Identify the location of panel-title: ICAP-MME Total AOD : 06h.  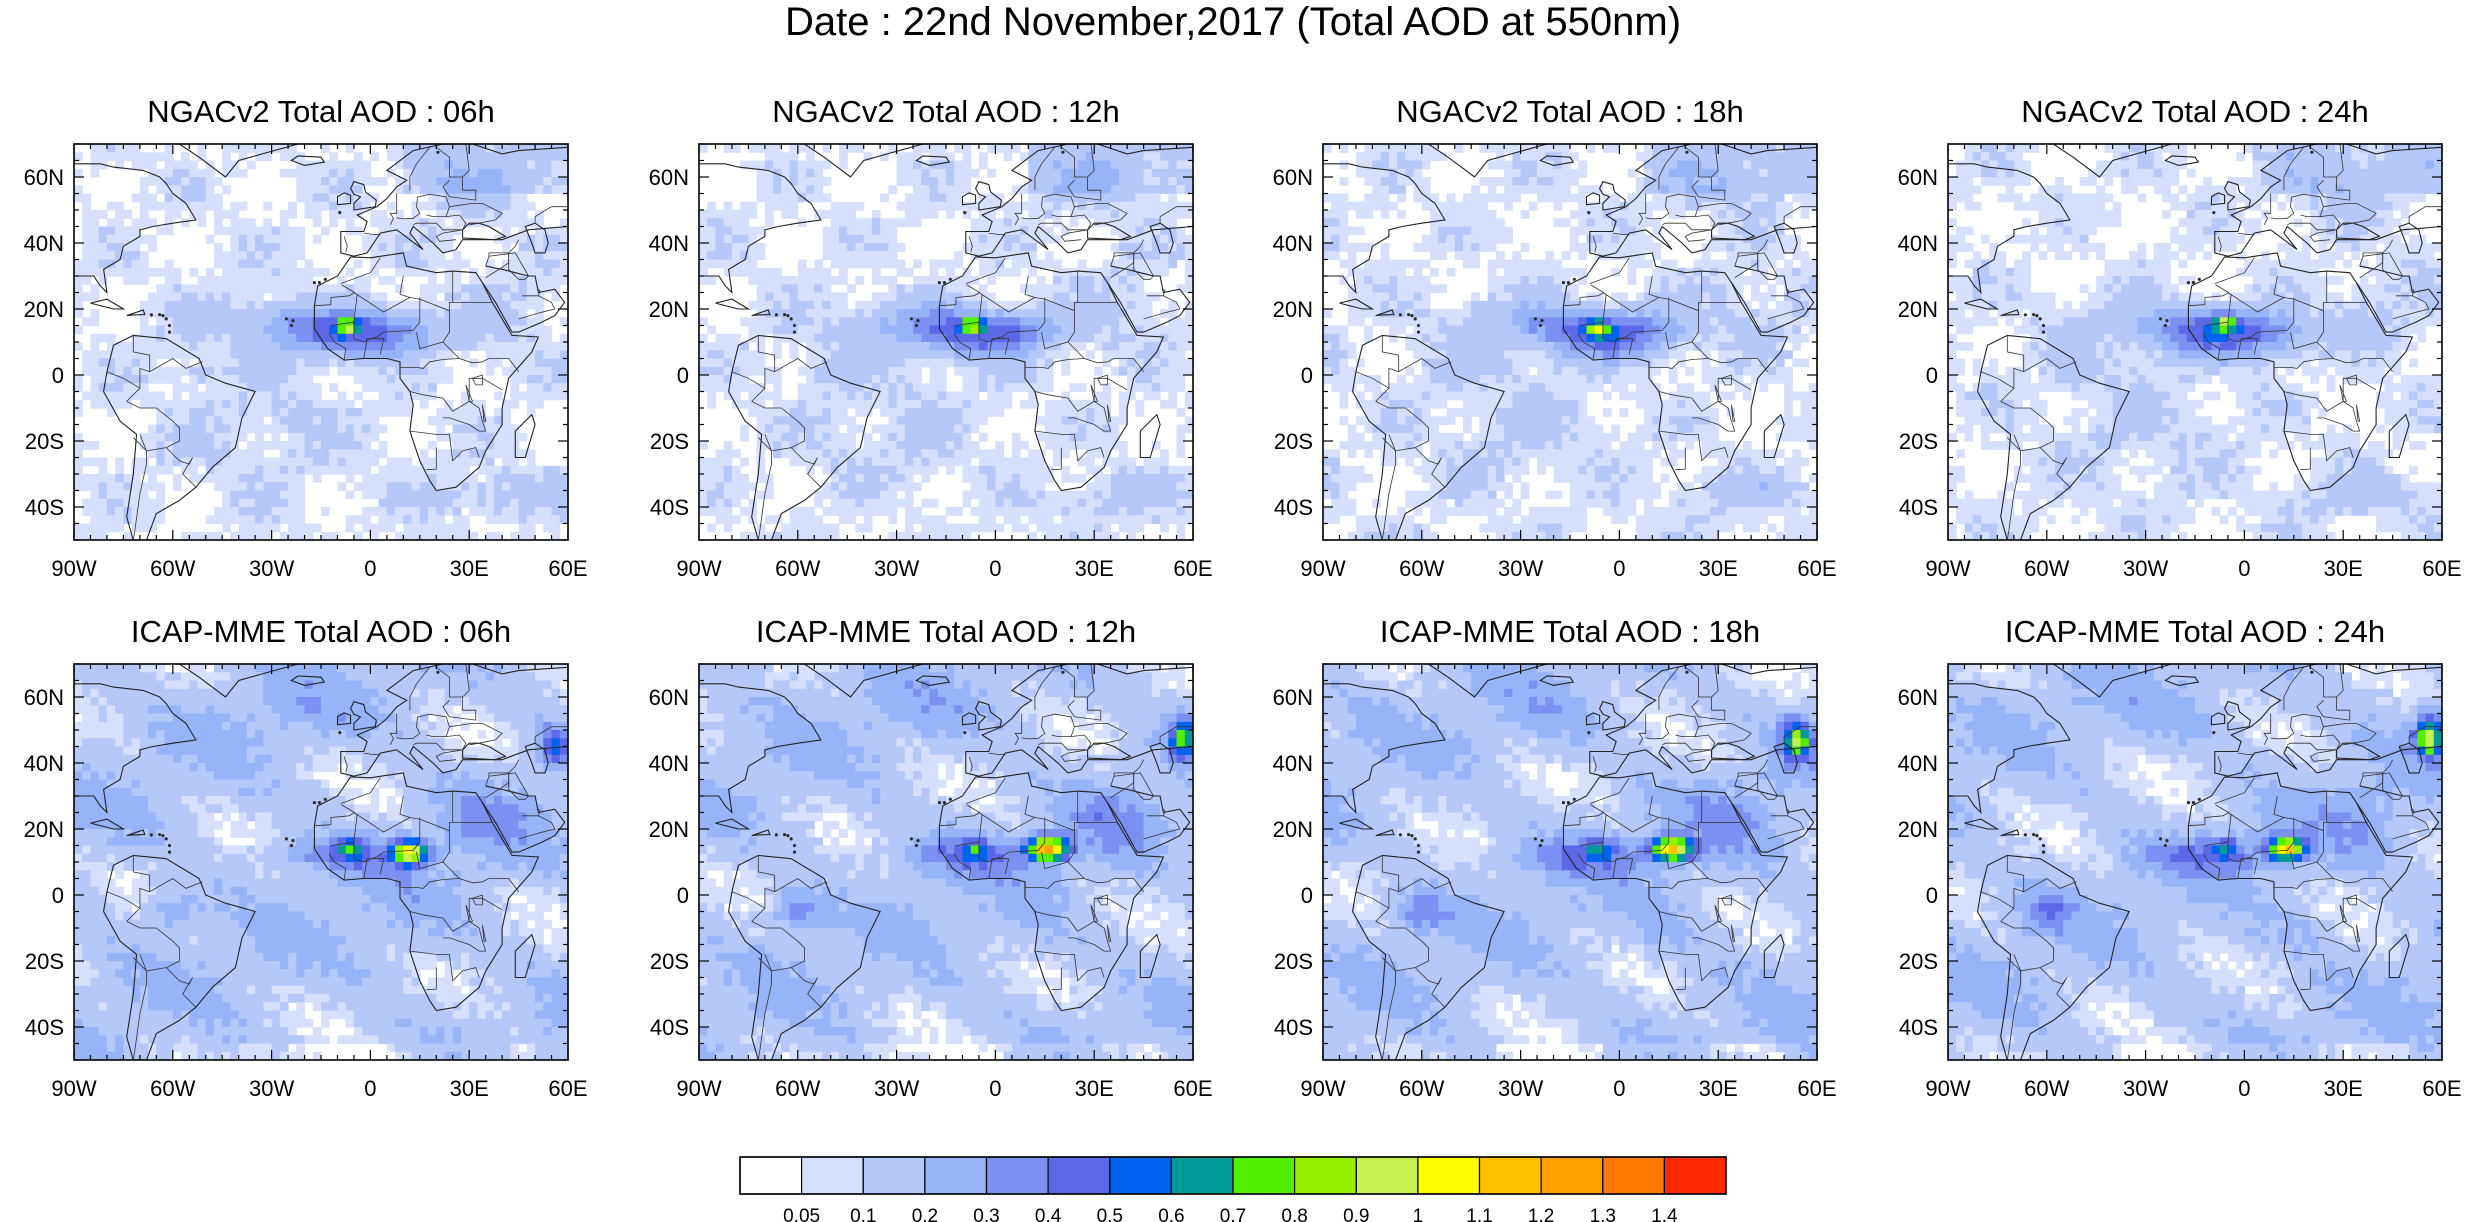
(321, 631).